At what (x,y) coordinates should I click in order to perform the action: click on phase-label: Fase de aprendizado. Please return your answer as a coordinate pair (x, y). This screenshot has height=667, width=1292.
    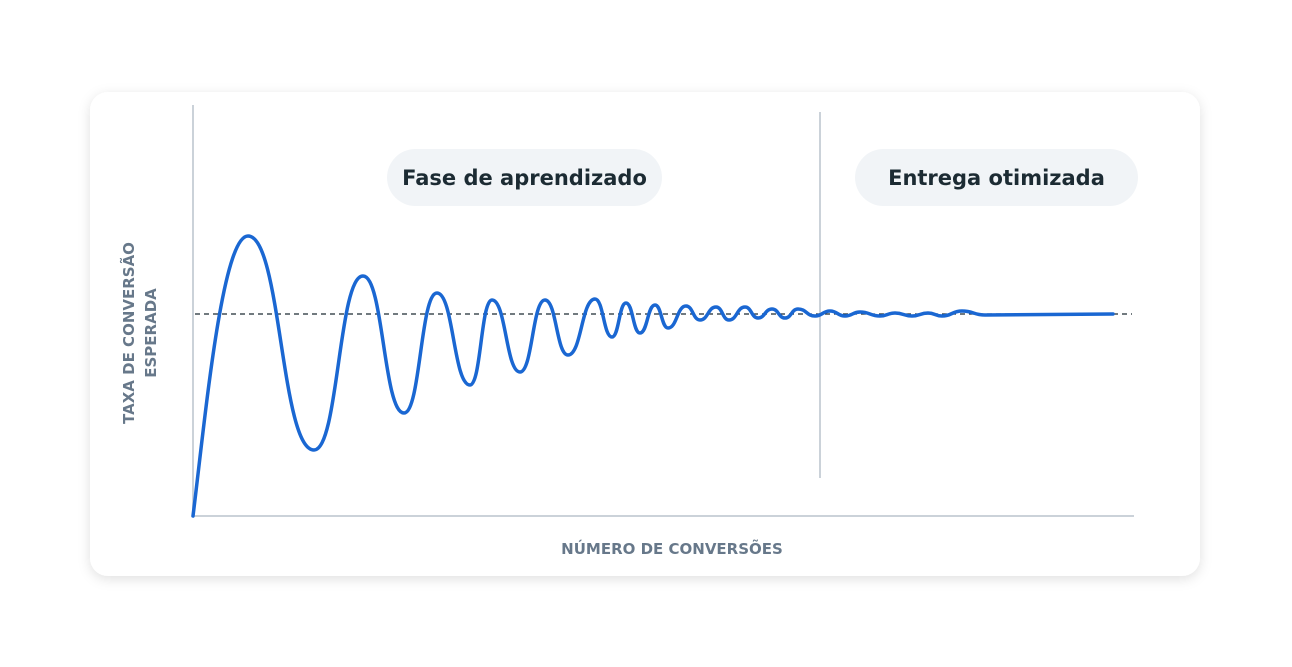
    Looking at the image, I should click on (524, 178).